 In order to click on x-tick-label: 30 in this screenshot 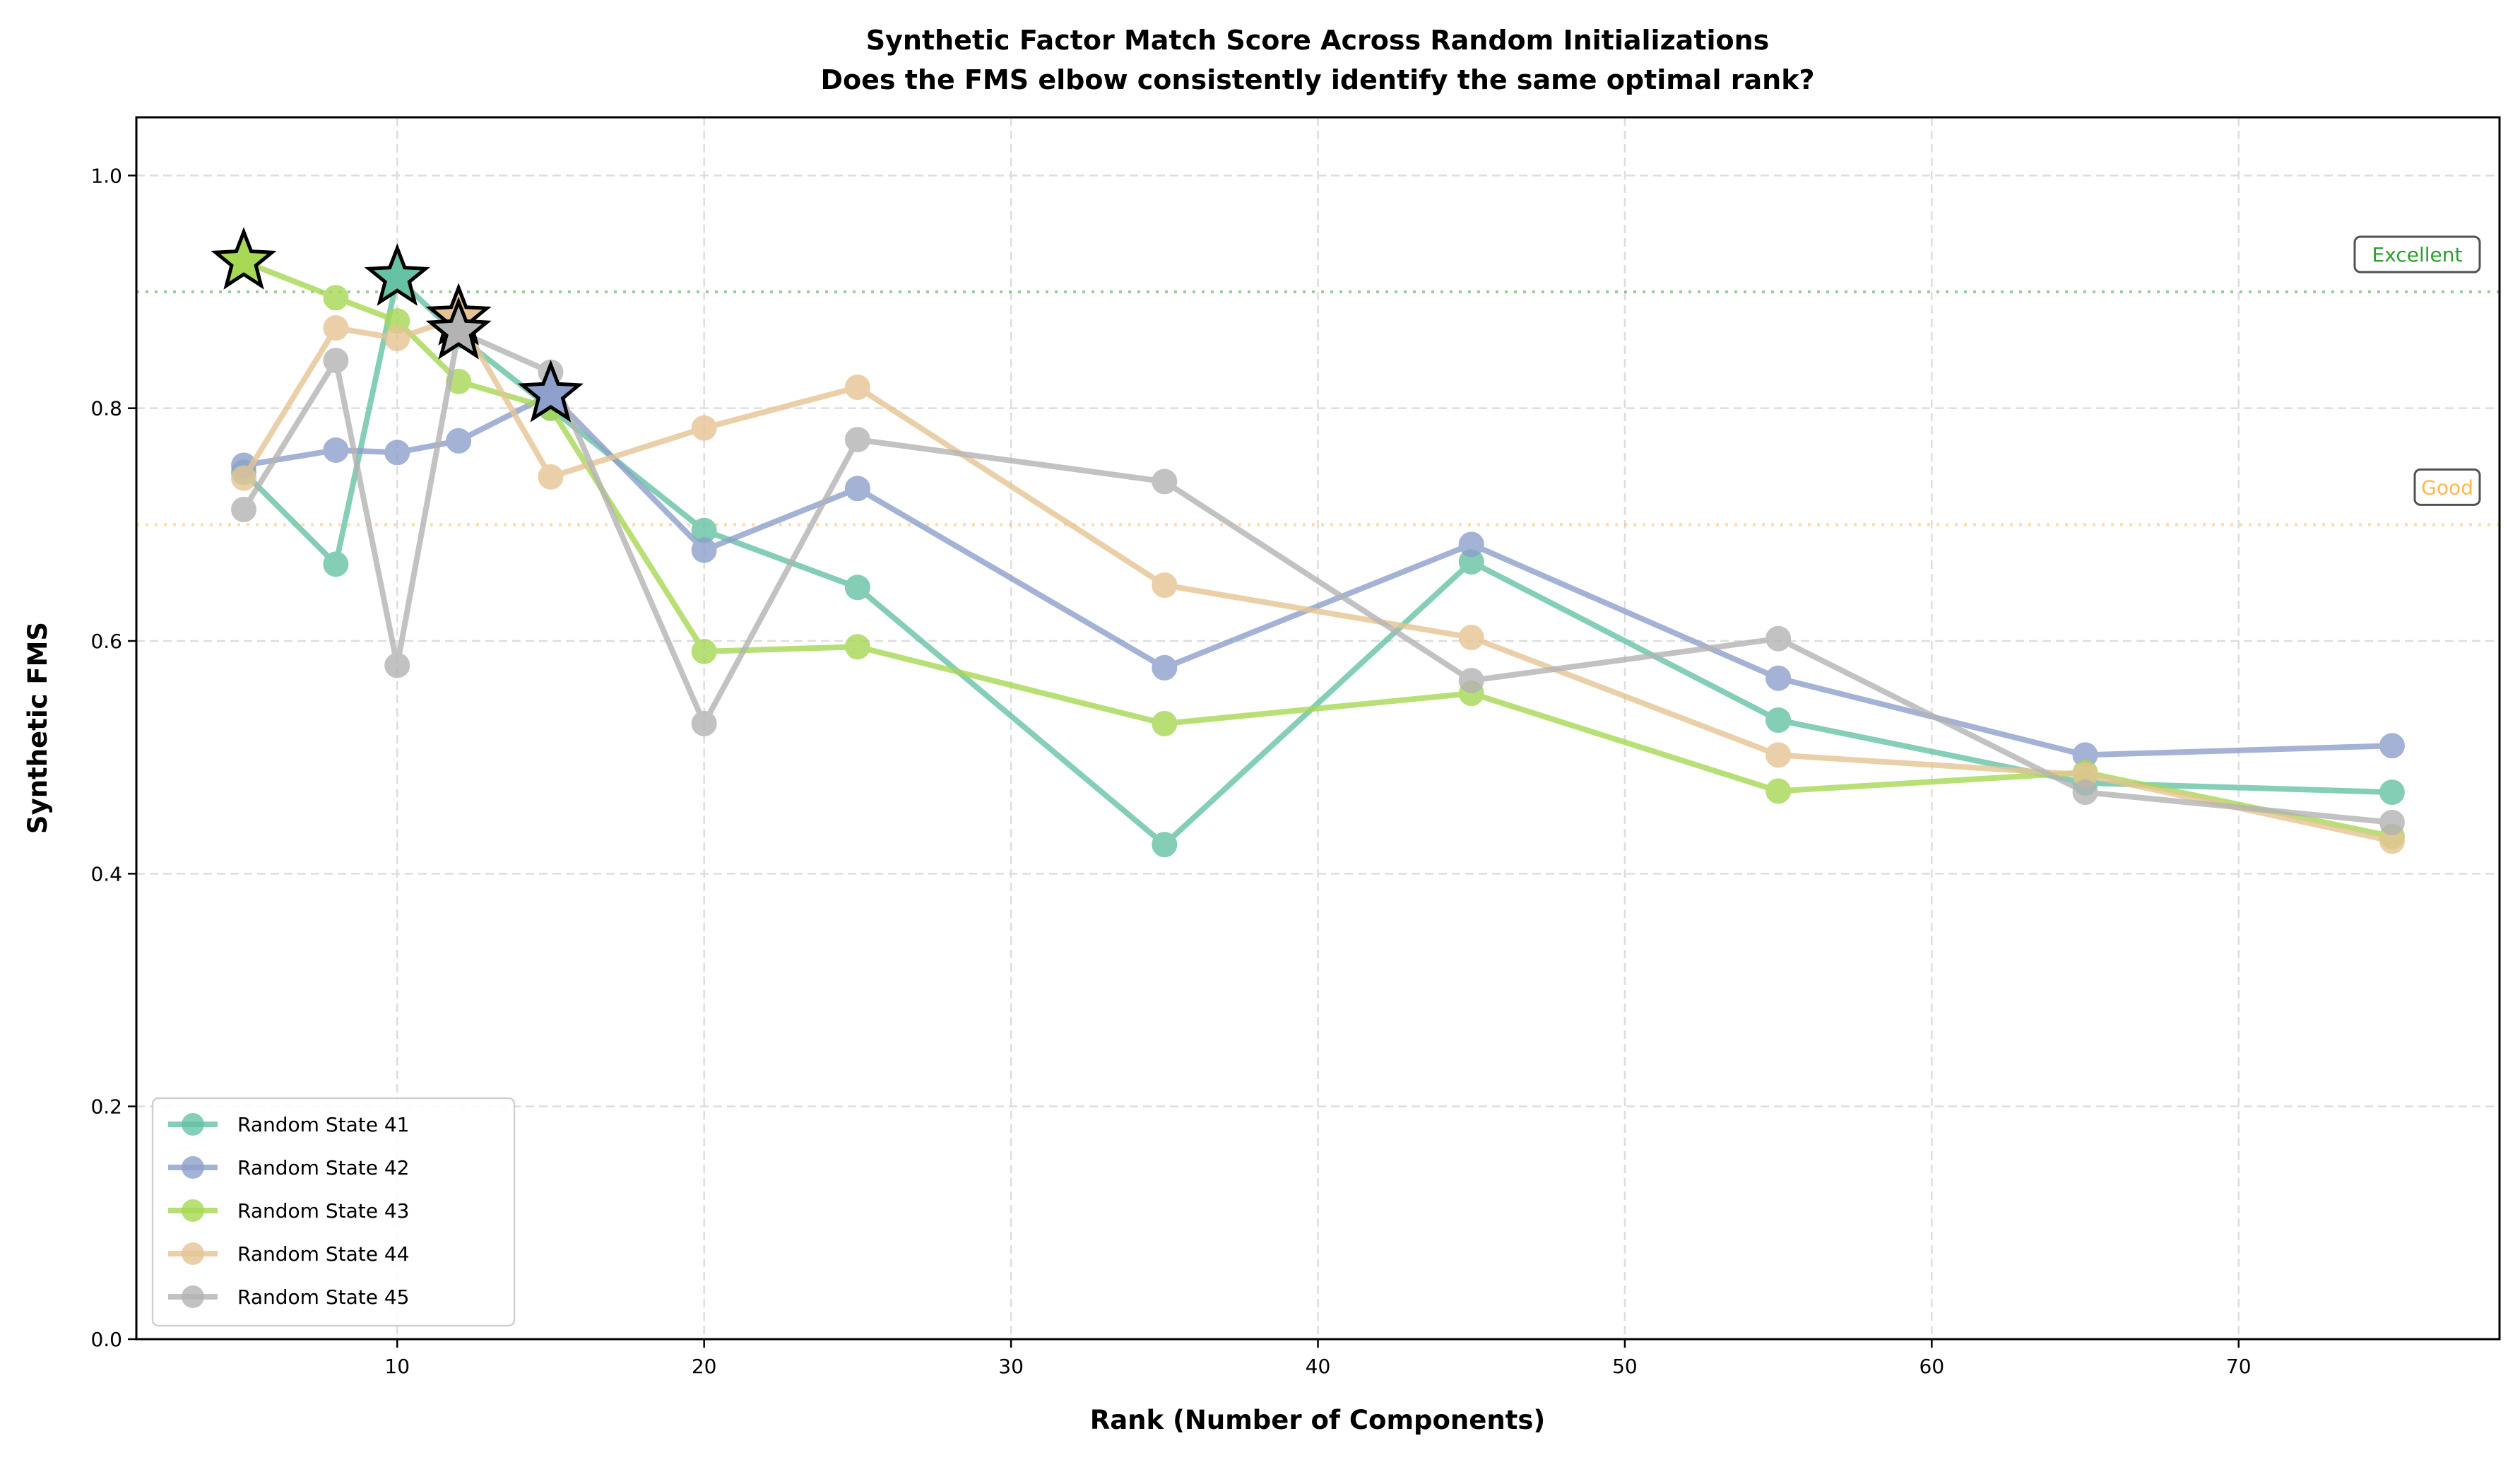, I will do `click(1011, 1366)`.